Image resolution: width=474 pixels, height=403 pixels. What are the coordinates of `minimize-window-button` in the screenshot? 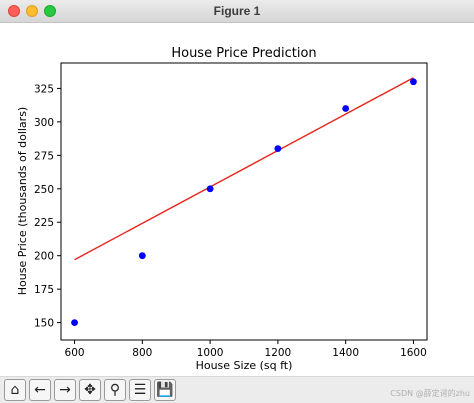 It's located at (32, 11).